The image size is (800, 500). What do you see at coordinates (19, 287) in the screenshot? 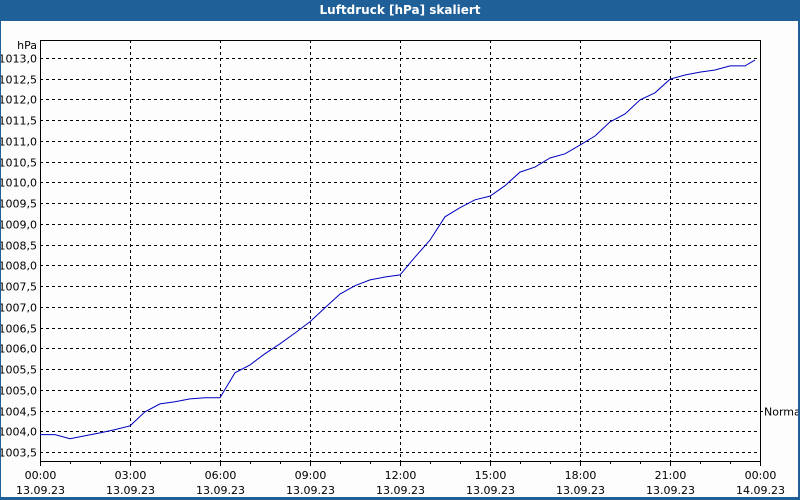
I see `y-tick-label: 1007,5` at bounding box center [19, 287].